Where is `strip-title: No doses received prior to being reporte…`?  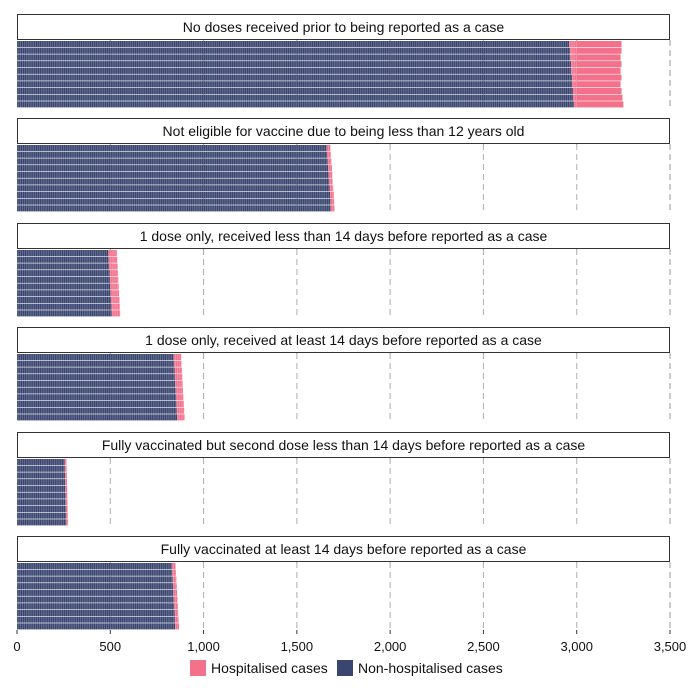
strip-title: No doses received prior to being reporte… is located at coordinates (344, 27).